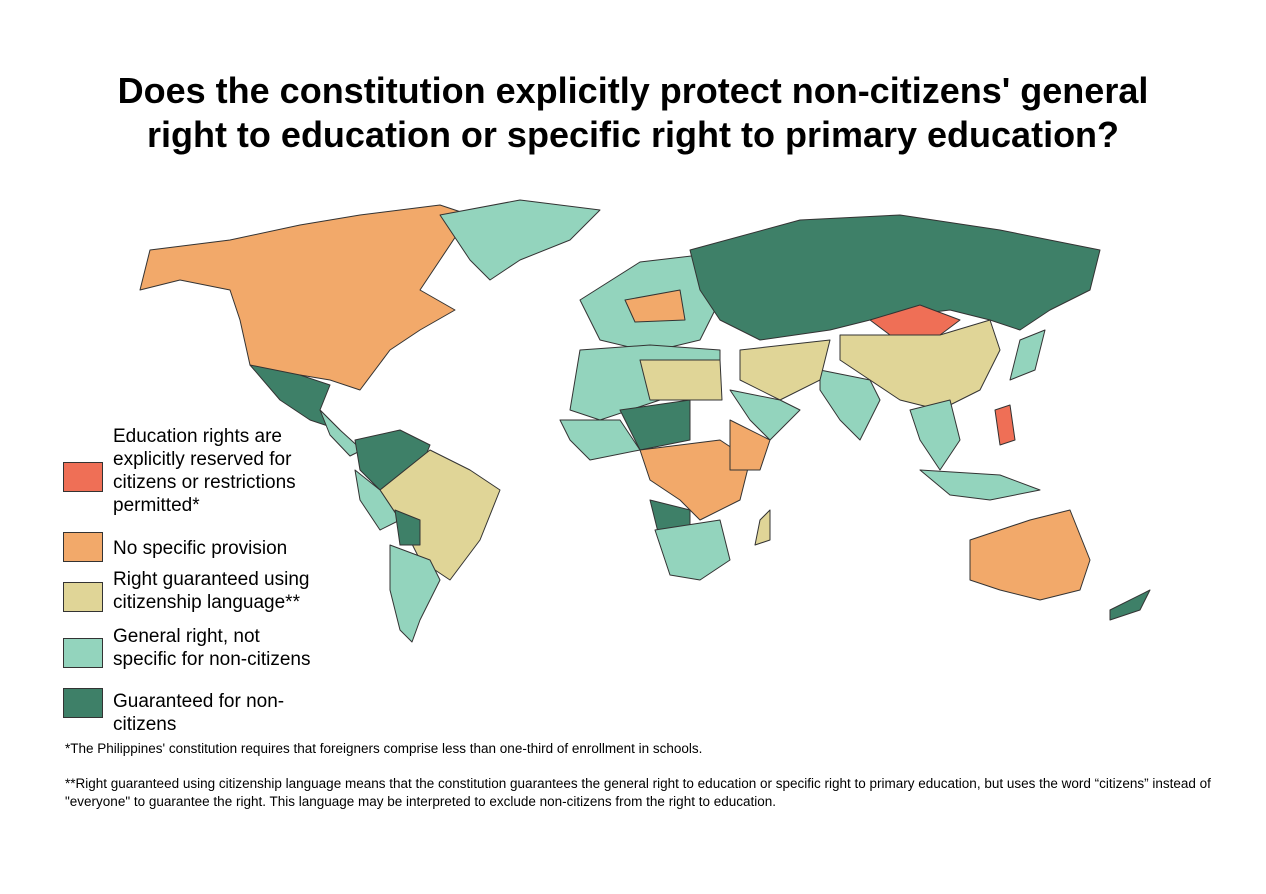 The image size is (1266, 894). What do you see at coordinates (692, 550) in the screenshot?
I see `southern-africa` at bounding box center [692, 550].